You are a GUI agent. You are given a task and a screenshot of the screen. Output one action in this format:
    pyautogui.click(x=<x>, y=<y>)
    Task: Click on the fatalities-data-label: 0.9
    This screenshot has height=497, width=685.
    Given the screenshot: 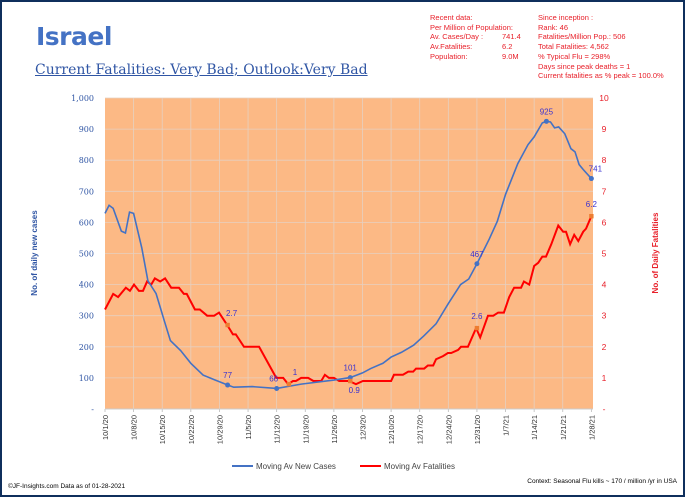 What is the action you would take?
    pyautogui.click(x=355, y=390)
    